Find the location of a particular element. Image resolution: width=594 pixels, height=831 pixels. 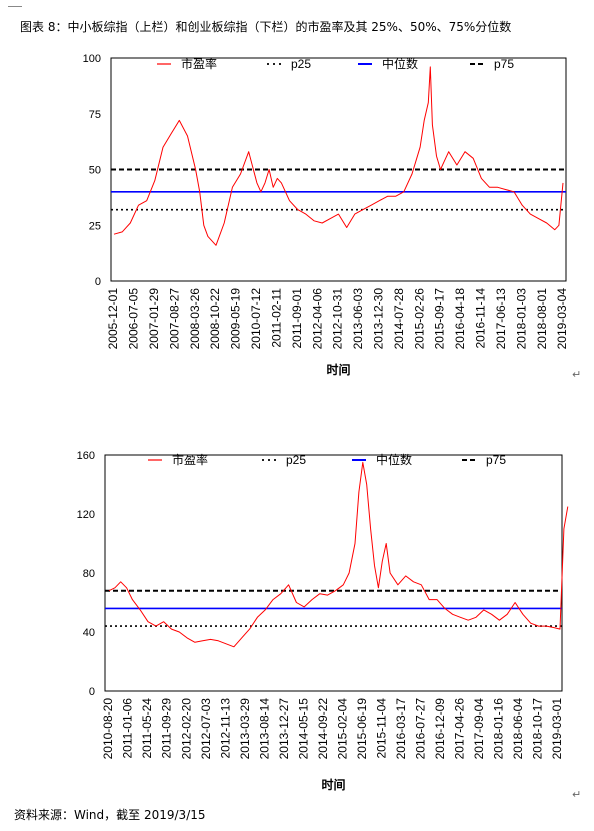

x-tick-label: 2014-07-28 is located at coordinates (399, 319).